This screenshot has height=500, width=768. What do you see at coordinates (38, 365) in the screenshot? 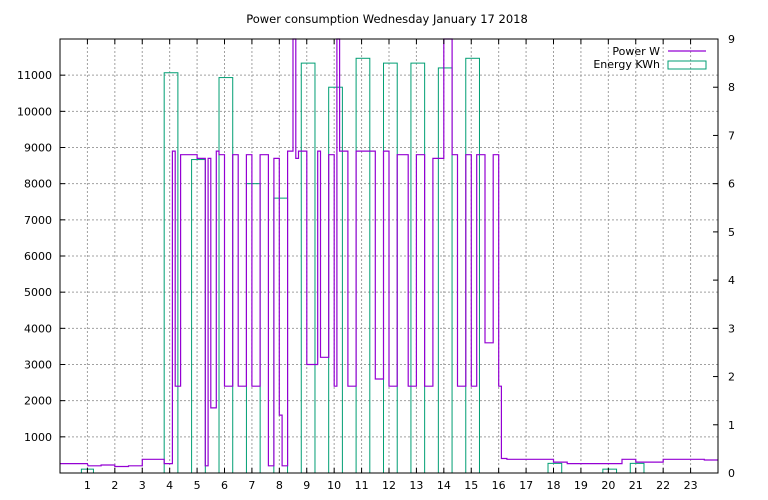
I see `y-tick-label: 3000` at bounding box center [38, 365].